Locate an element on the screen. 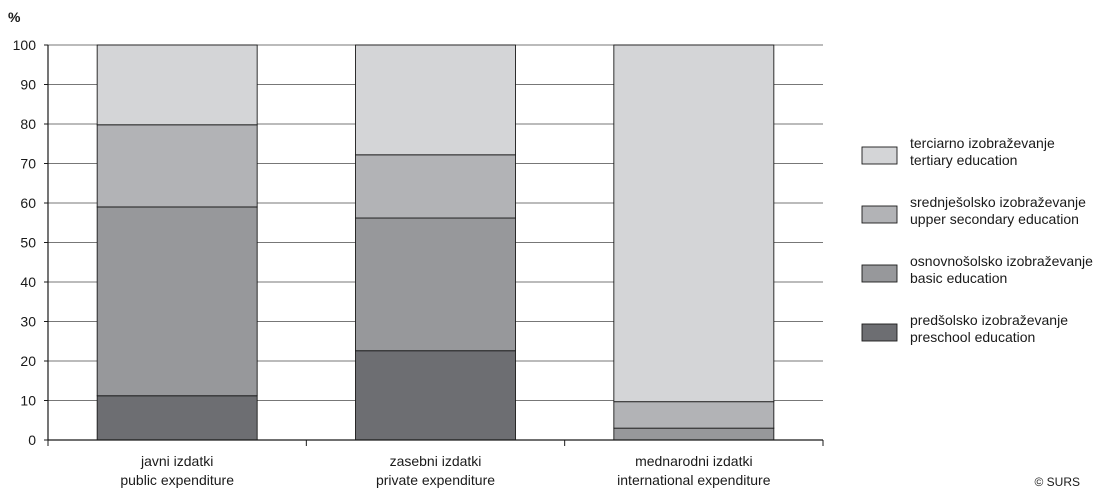 This screenshot has width=1113, height=492. y-tick-label: 10 is located at coordinates (28, 401).